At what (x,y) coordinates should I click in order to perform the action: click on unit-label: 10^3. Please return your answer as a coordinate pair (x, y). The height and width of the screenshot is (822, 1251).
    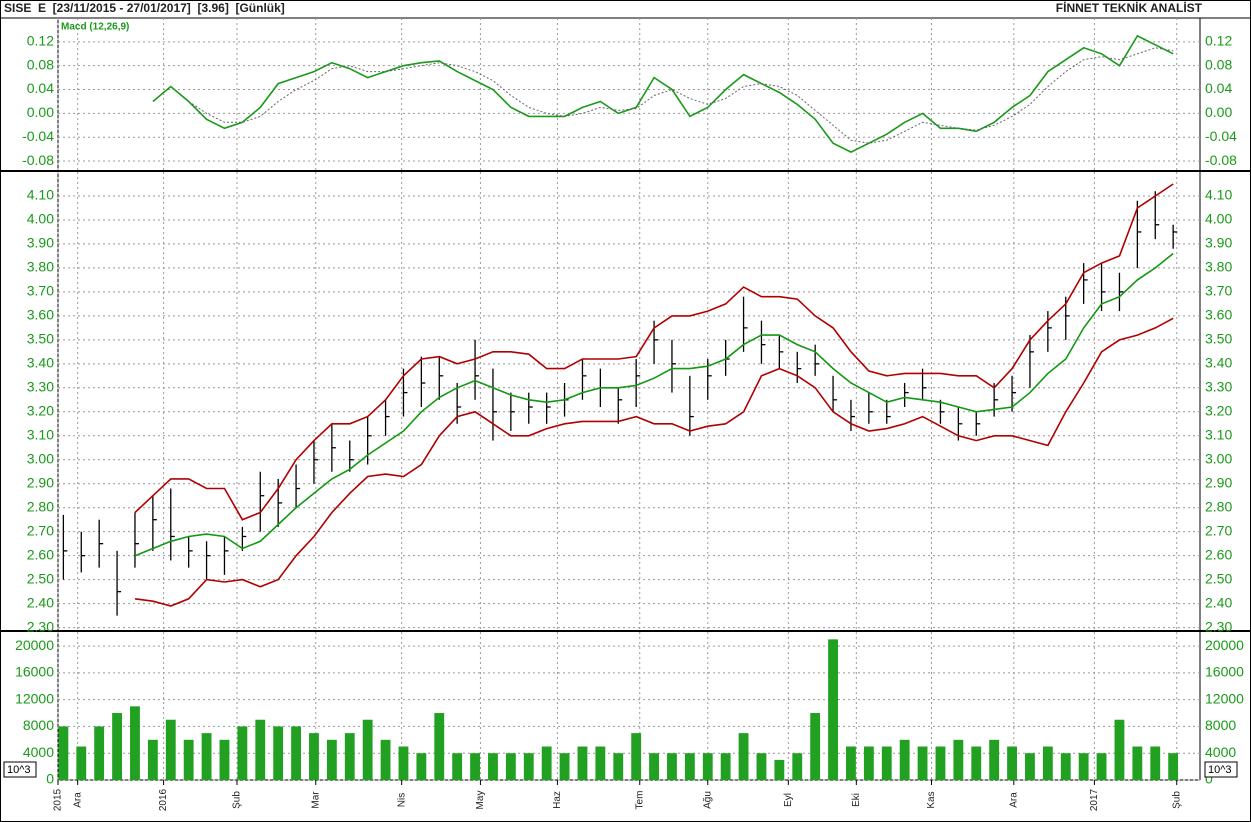
    Looking at the image, I should click on (19, 770).